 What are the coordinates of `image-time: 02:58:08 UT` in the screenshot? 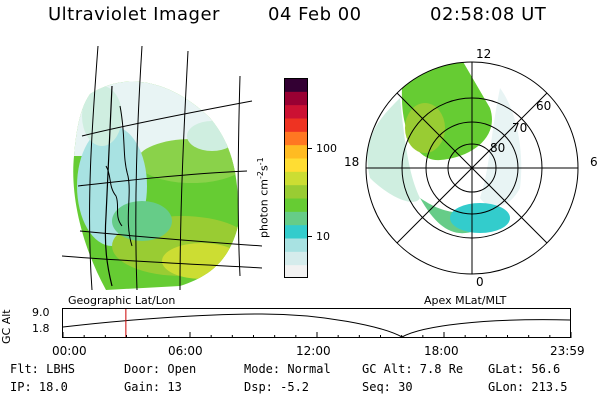 It's located at (488, 14).